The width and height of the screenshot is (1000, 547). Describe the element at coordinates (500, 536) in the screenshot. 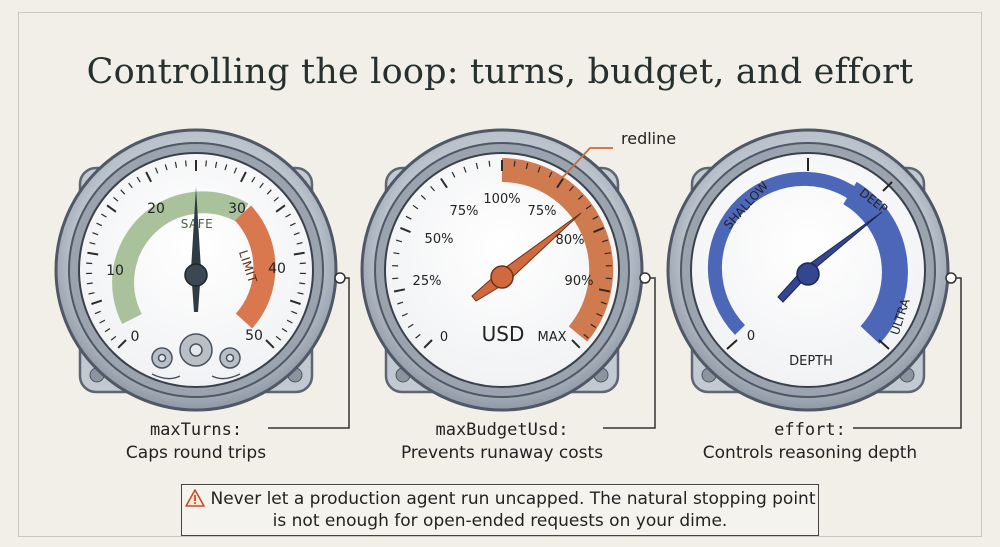

I see `frame-line-bottom` at that location.